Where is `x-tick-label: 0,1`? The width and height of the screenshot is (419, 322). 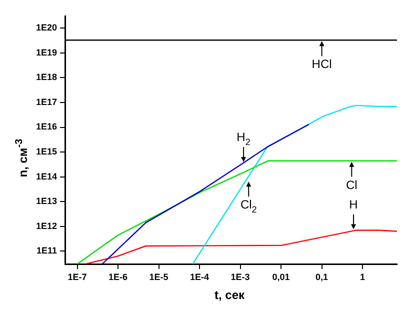 x-tick-label: 0,1 is located at coordinates (322, 277).